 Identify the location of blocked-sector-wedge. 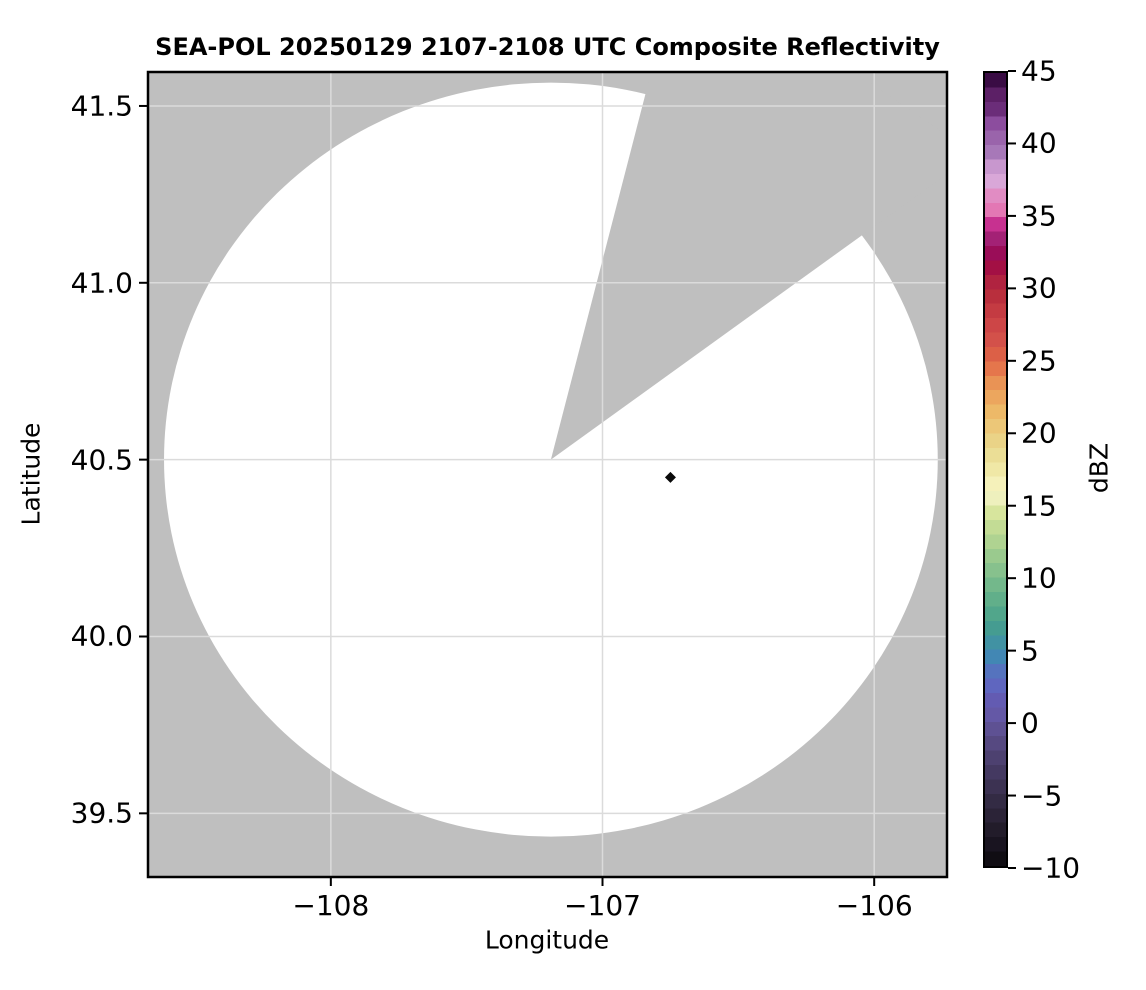
(748, 266).